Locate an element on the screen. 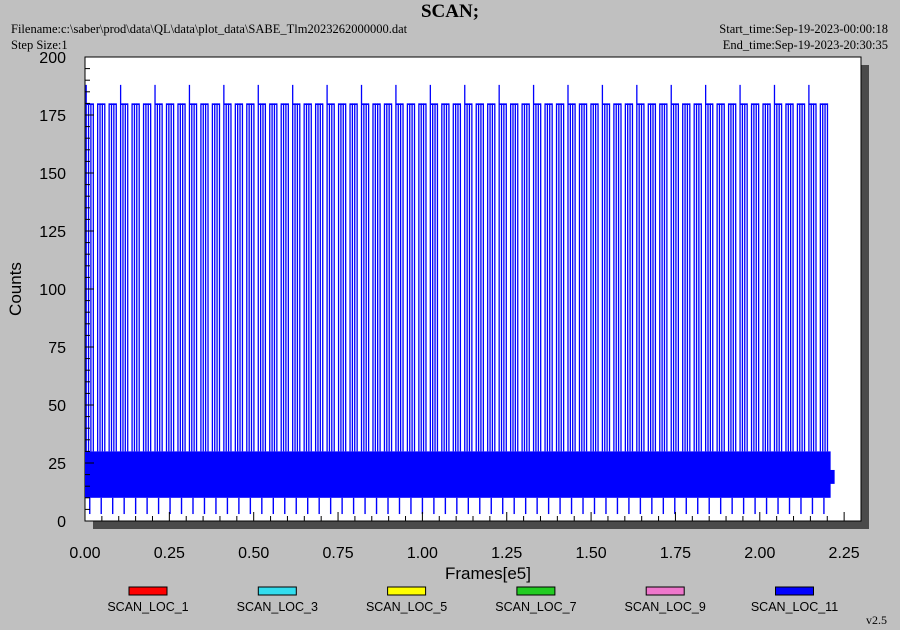 The height and width of the screenshot is (630, 900). series-band is located at coordinates (458, 474).